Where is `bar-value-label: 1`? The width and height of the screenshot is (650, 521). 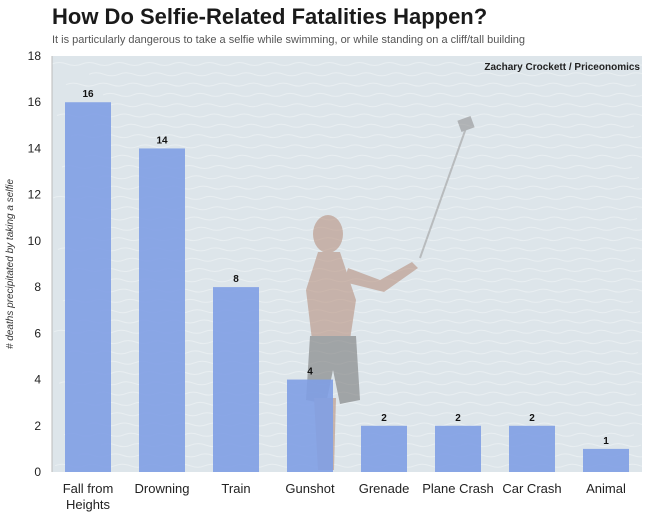 bar-value-label: 1 is located at coordinates (606, 441).